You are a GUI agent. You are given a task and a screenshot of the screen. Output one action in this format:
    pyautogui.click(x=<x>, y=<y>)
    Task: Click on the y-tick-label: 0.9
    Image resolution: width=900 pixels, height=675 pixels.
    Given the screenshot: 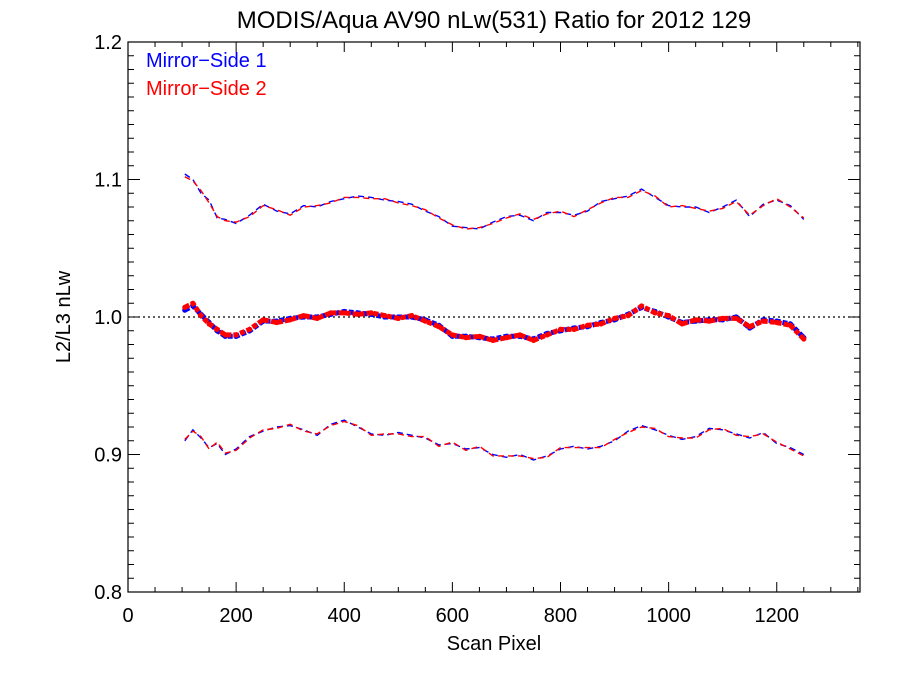 What is the action you would take?
    pyautogui.click(x=108, y=456)
    